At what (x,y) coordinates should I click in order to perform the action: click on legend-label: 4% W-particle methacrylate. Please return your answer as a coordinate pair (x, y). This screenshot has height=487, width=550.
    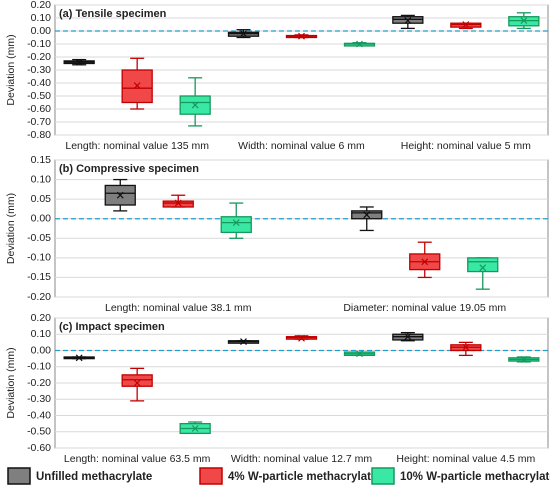
    Looking at the image, I should click on (302, 477).